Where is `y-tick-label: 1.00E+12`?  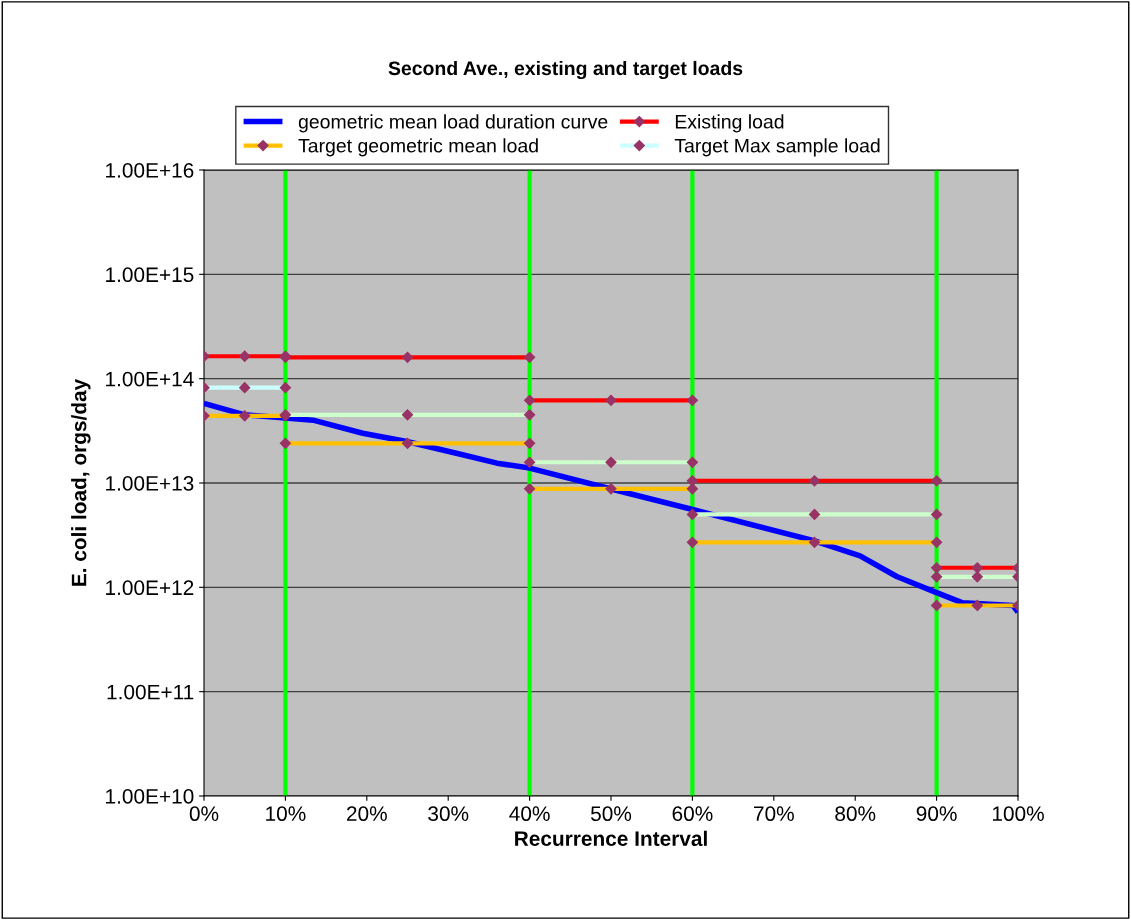
y-tick-label: 1.00E+12 is located at coordinates (150, 588).